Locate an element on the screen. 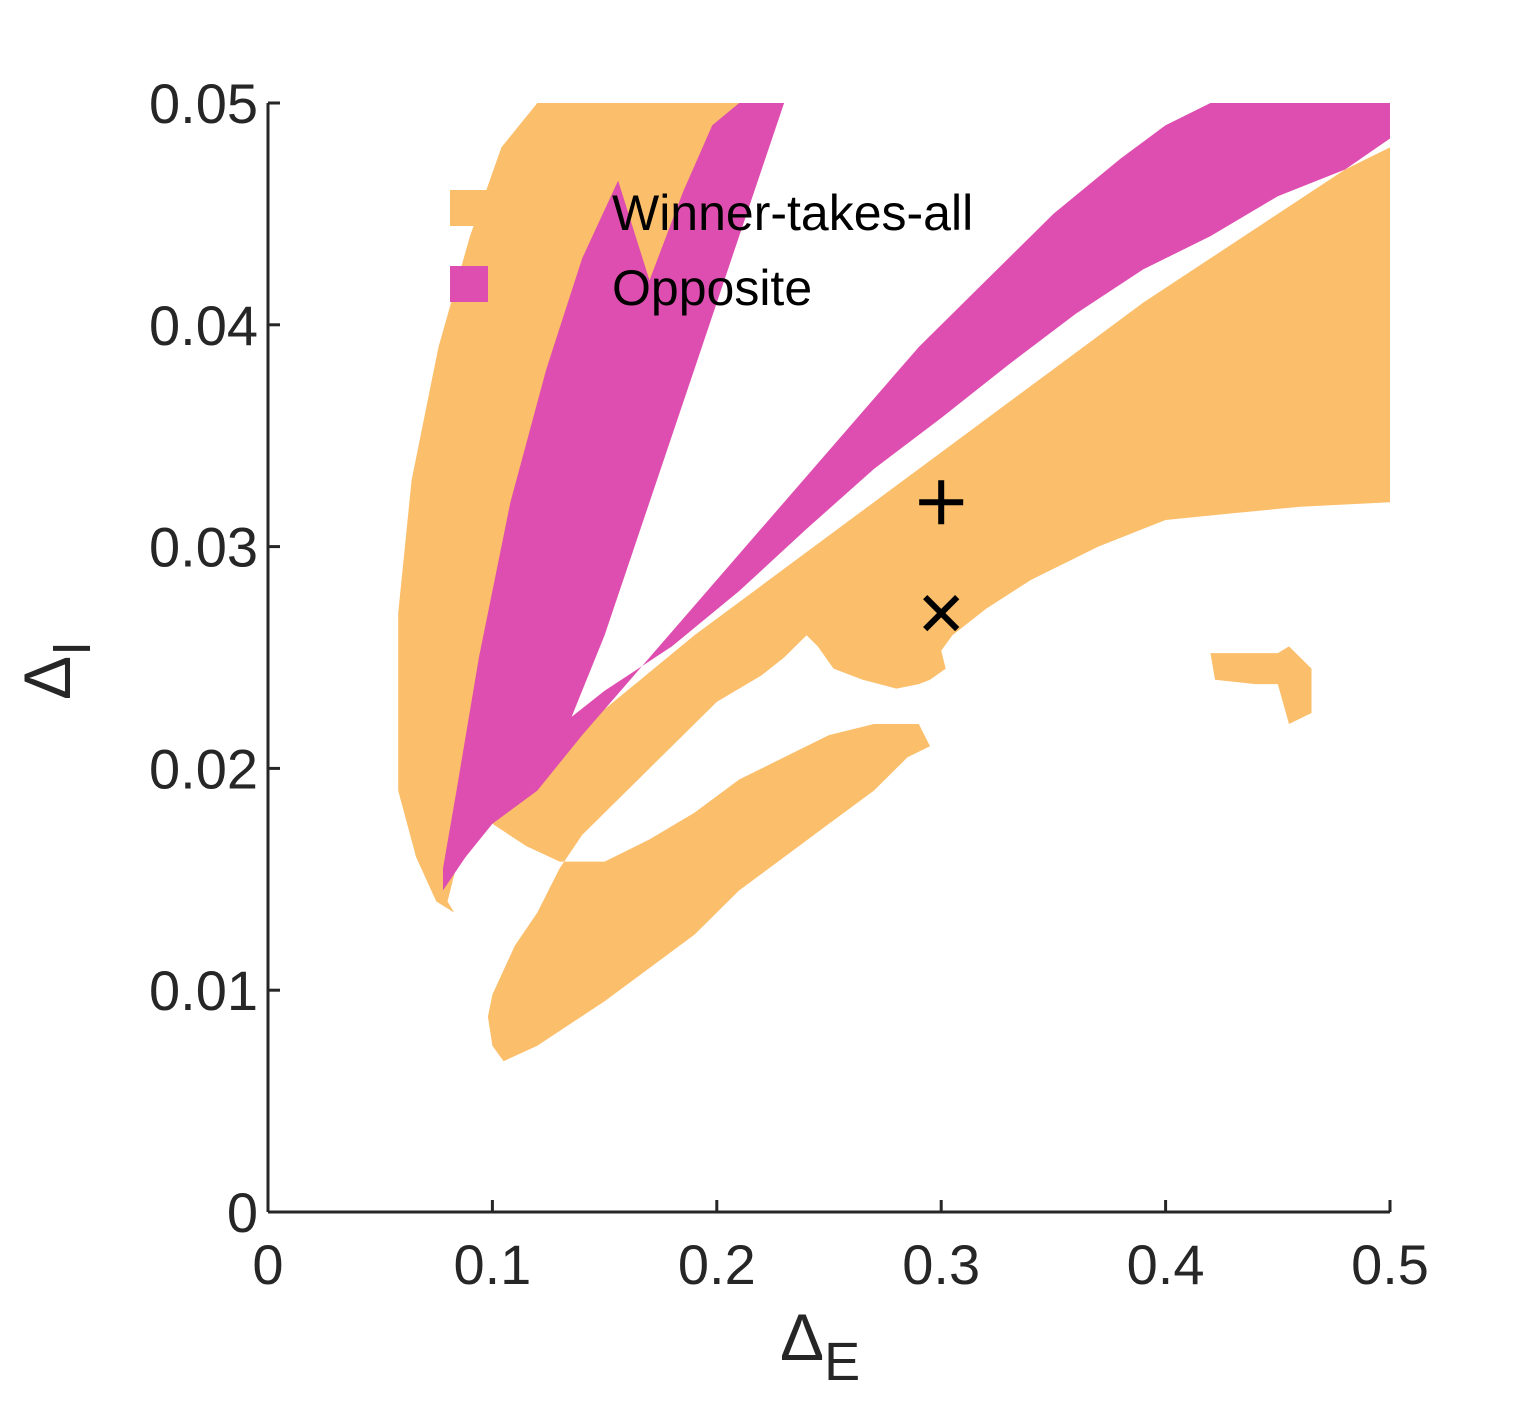 This screenshot has height=1417, width=1535. y-axis-label-subscript: I is located at coordinates (72, 648).